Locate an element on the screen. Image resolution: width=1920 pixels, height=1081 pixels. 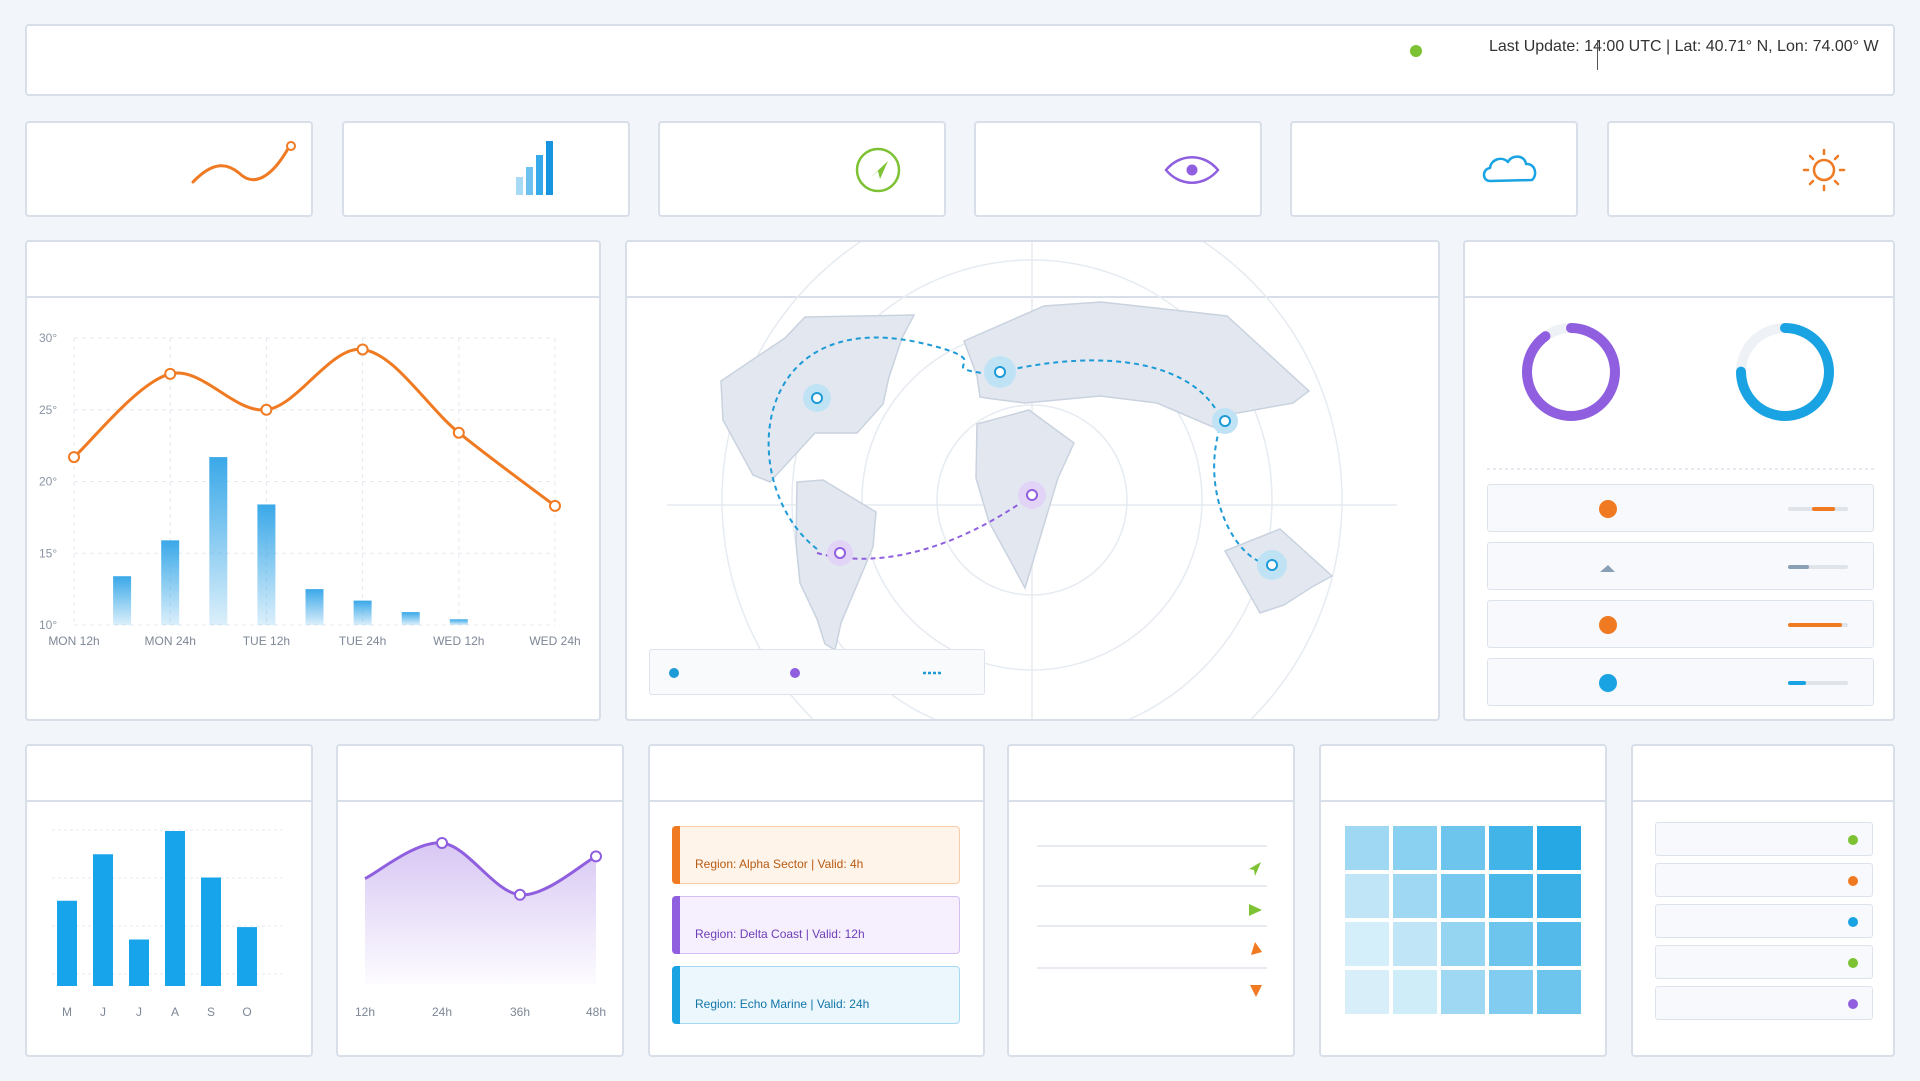
status-indicator-dot is located at coordinates (1416, 51).